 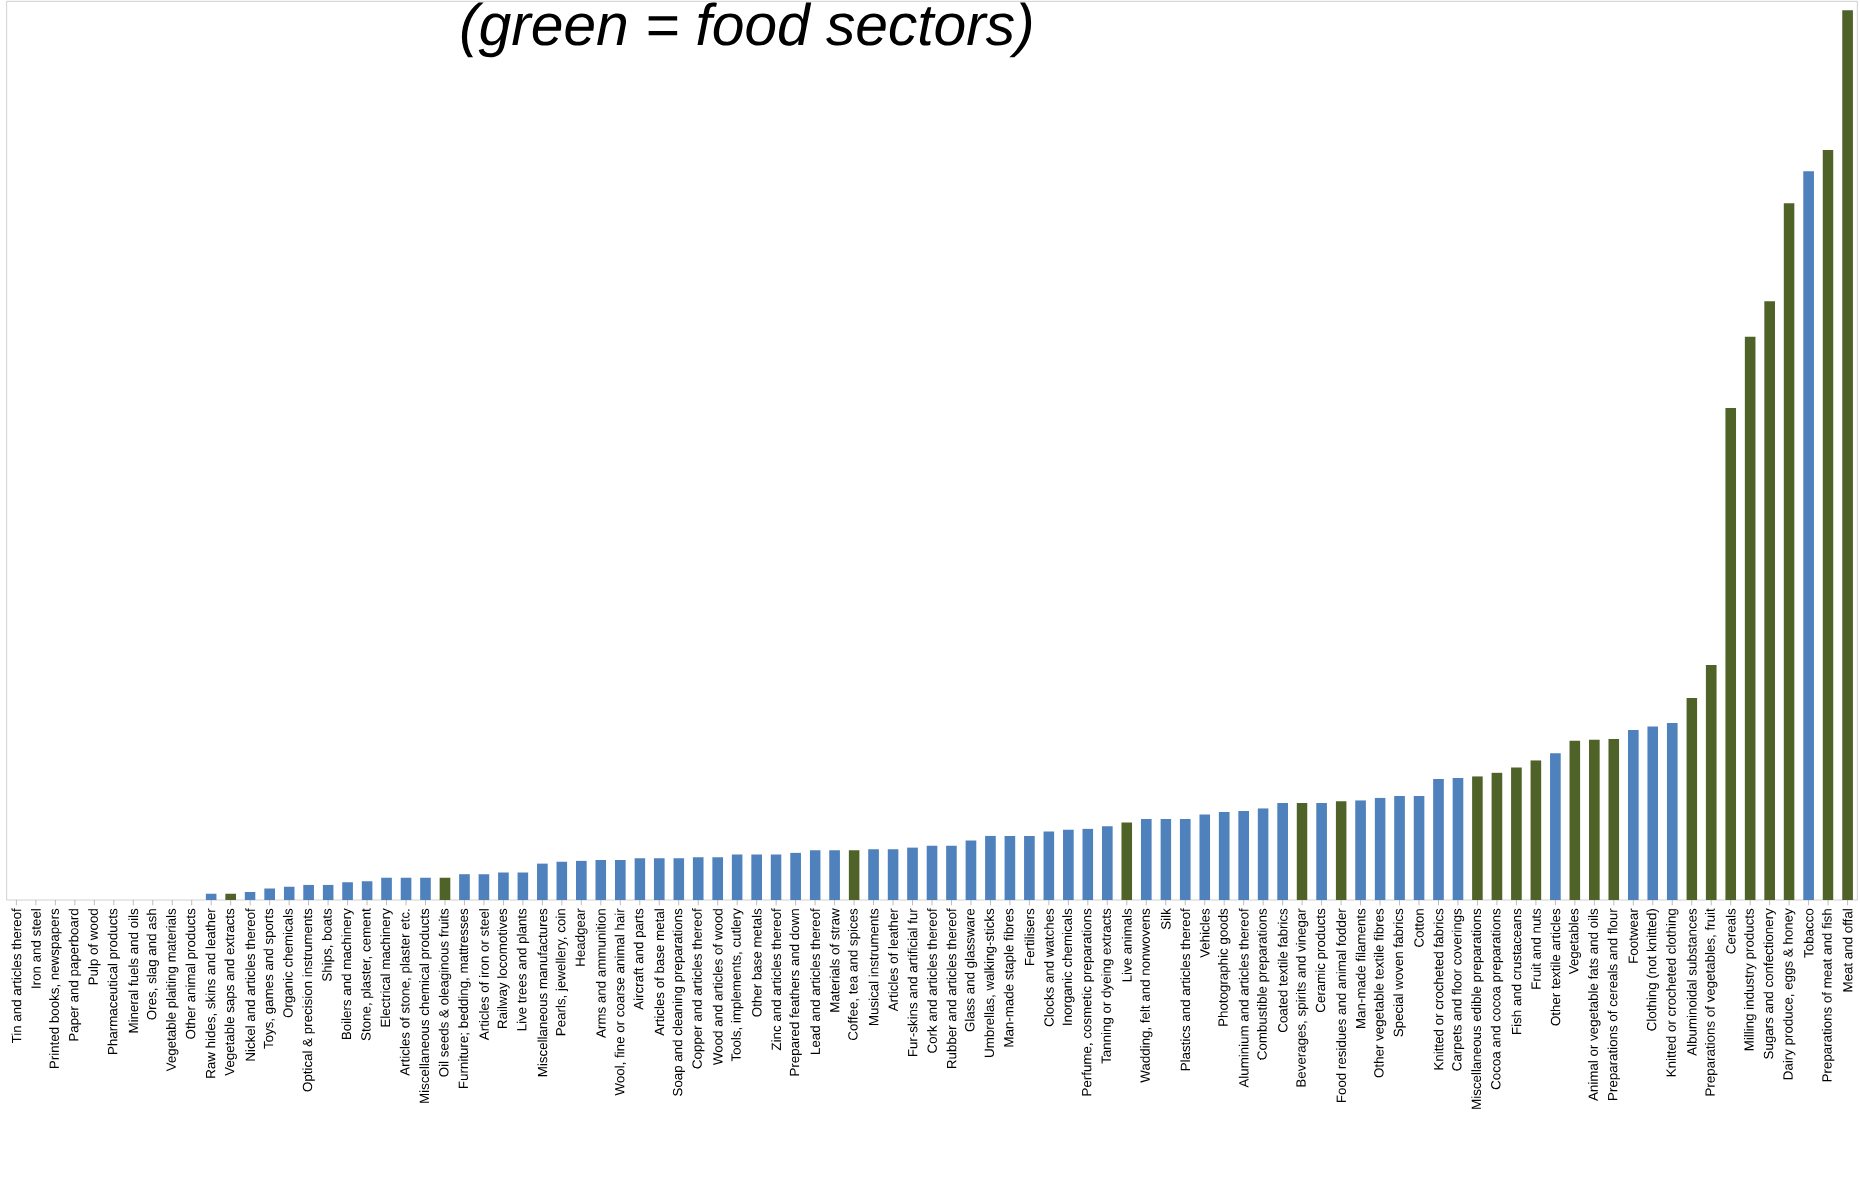 I want to click on x-tick-label: Stone, plaster, cement, so click(x=367, y=974).